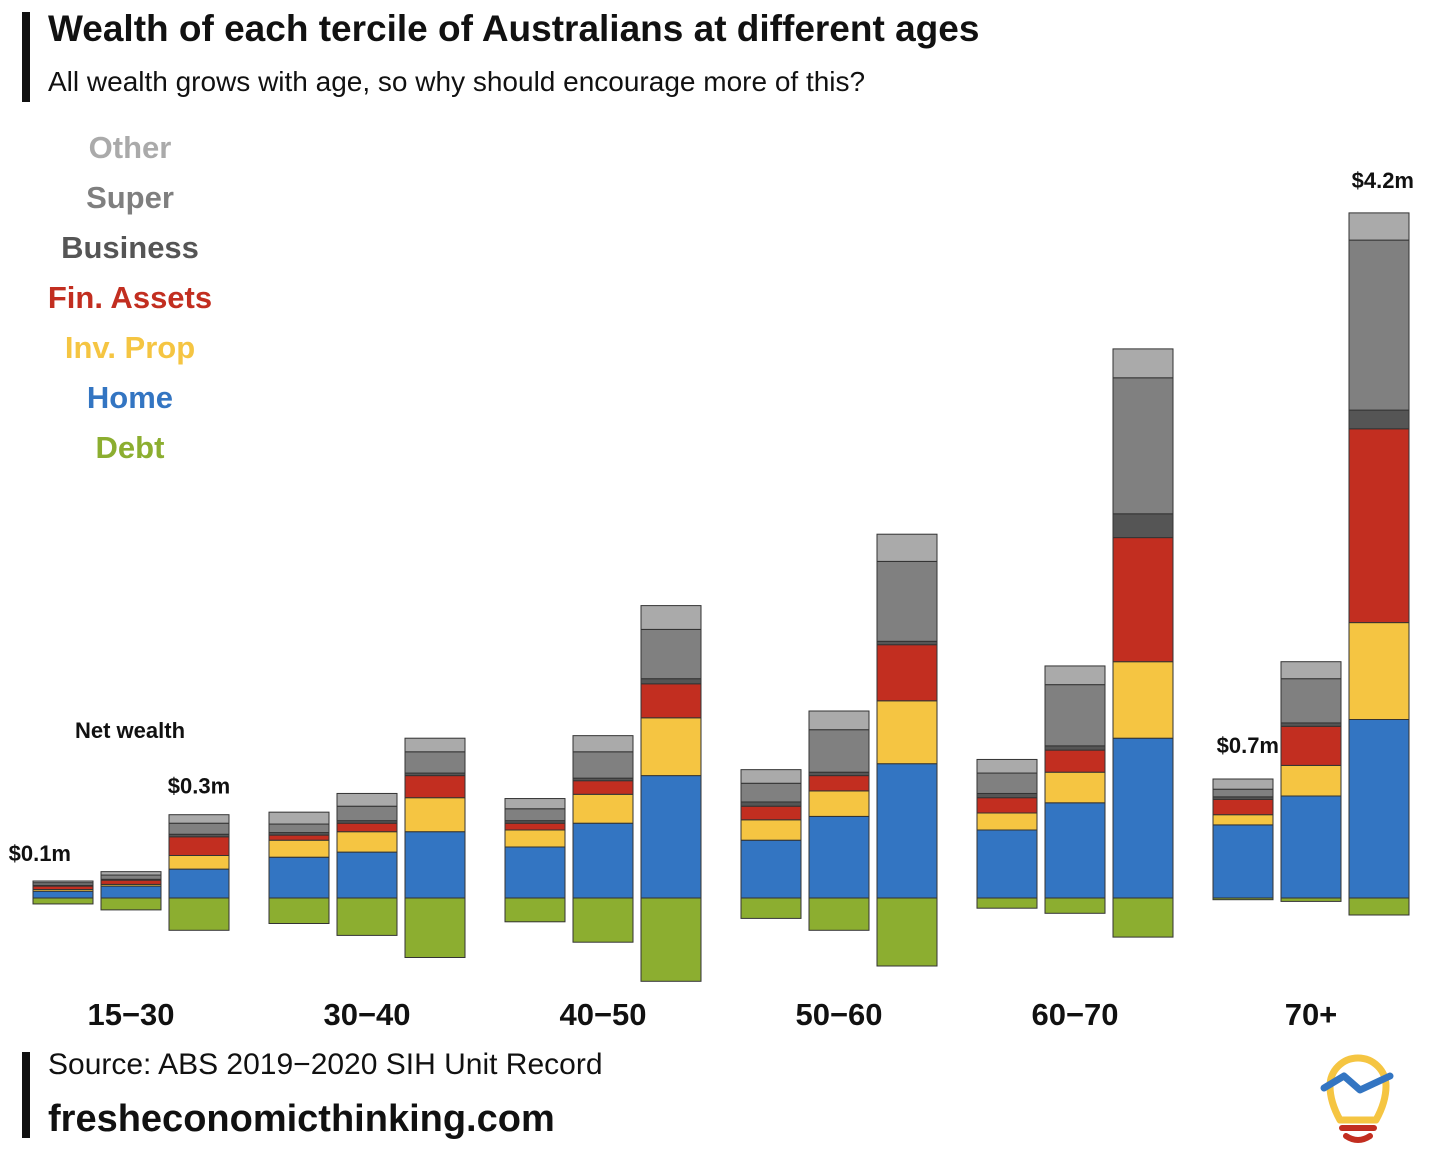 The width and height of the screenshot is (1430, 1166). Describe the element at coordinates (130, 147) in the screenshot. I see `legend-entry-other: Other` at that location.